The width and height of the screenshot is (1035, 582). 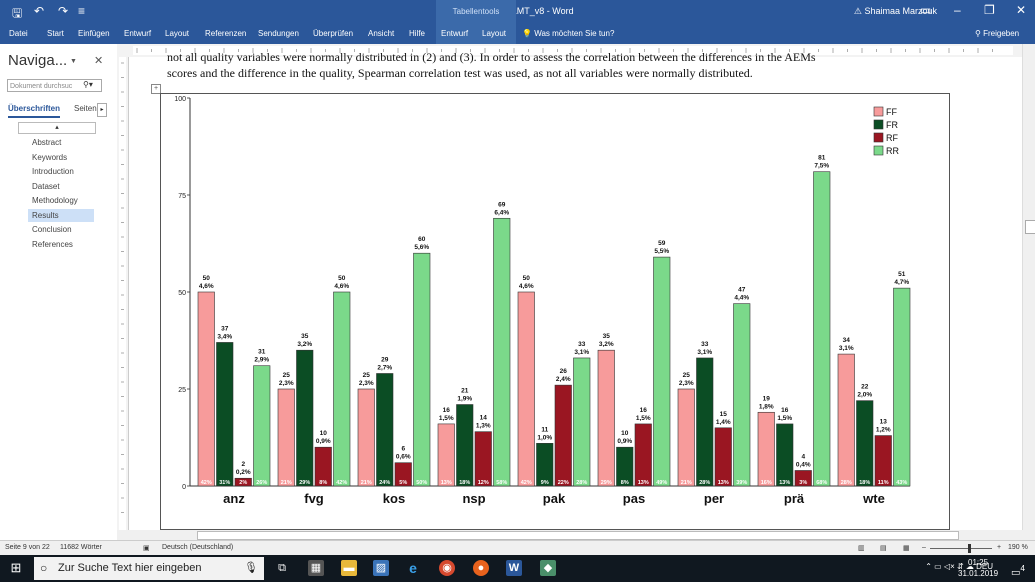 I want to click on nav-item-introduction: Introduction, so click(x=53, y=171).